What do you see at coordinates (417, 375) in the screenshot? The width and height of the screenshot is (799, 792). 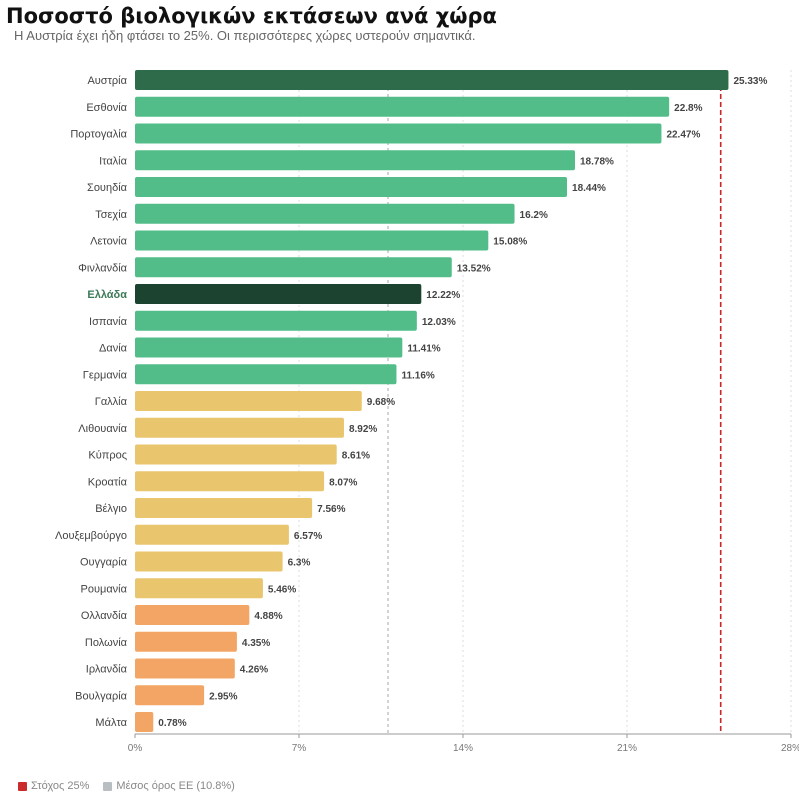 I see `value-label: 11.16%` at bounding box center [417, 375].